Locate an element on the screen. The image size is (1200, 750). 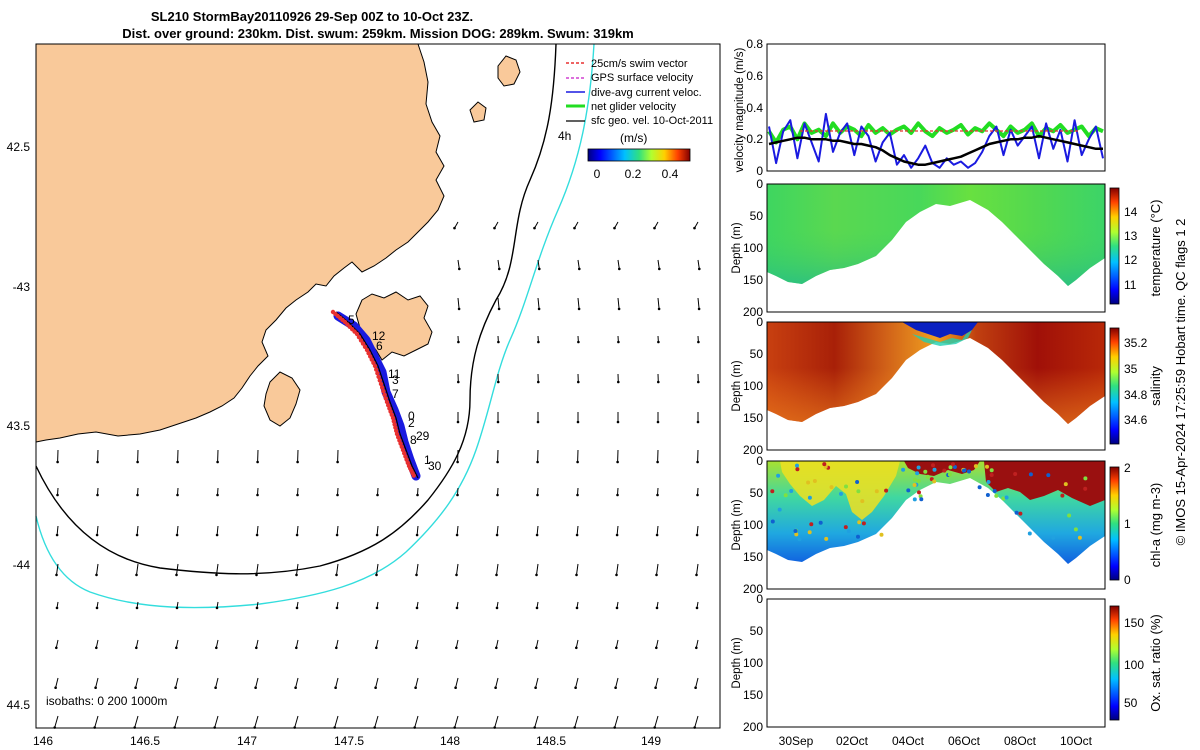
day-label: 0 is located at coordinates (411, 416).